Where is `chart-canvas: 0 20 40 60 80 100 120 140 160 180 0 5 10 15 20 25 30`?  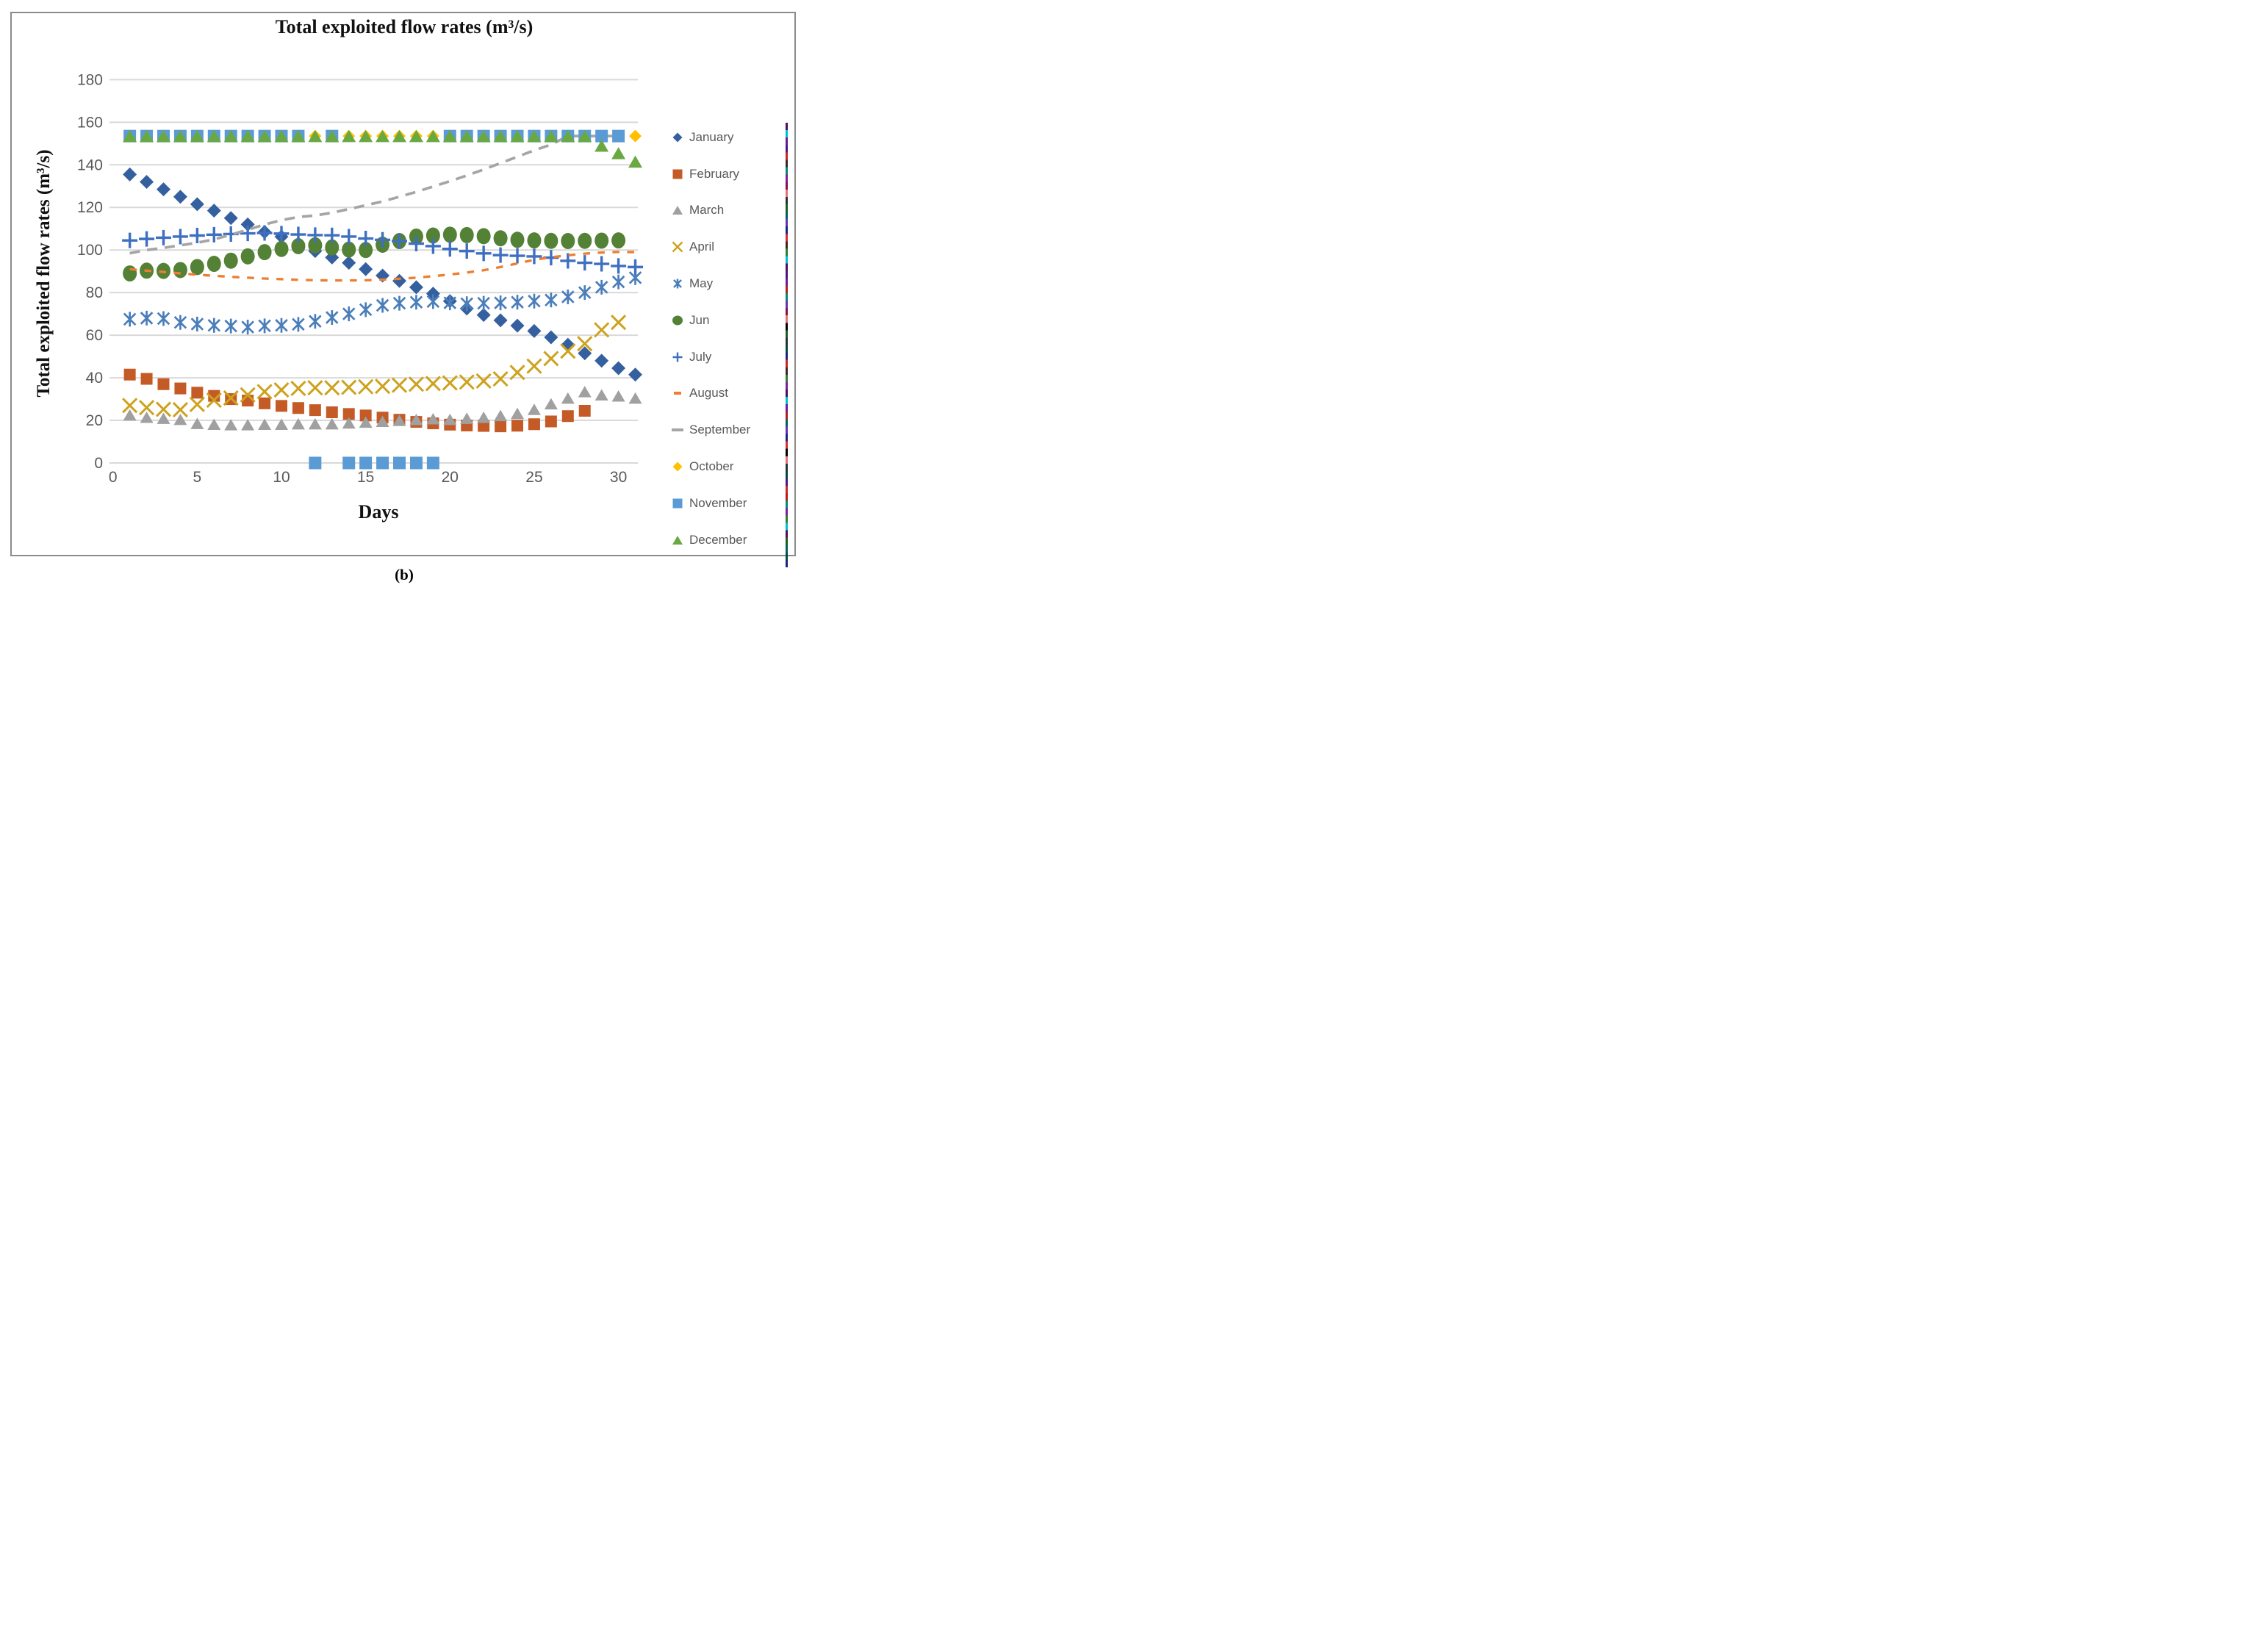 chart-canvas: 0 20 40 60 80 100 120 140 160 180 0 5 10 15 20 25 30 is located at coordinates (361, 278).